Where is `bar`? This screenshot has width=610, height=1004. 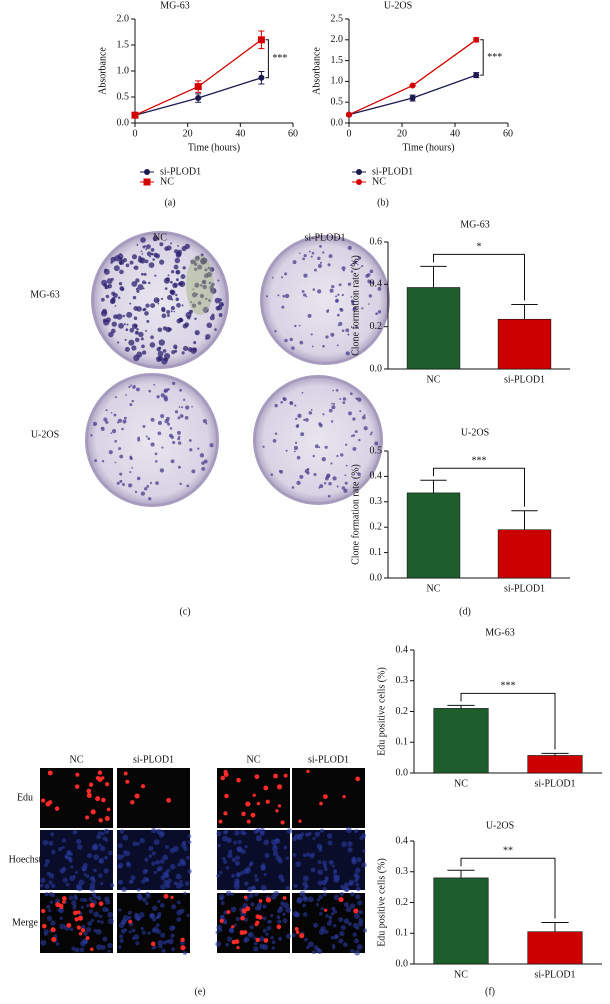 bar is located at coordinates (524, 554).